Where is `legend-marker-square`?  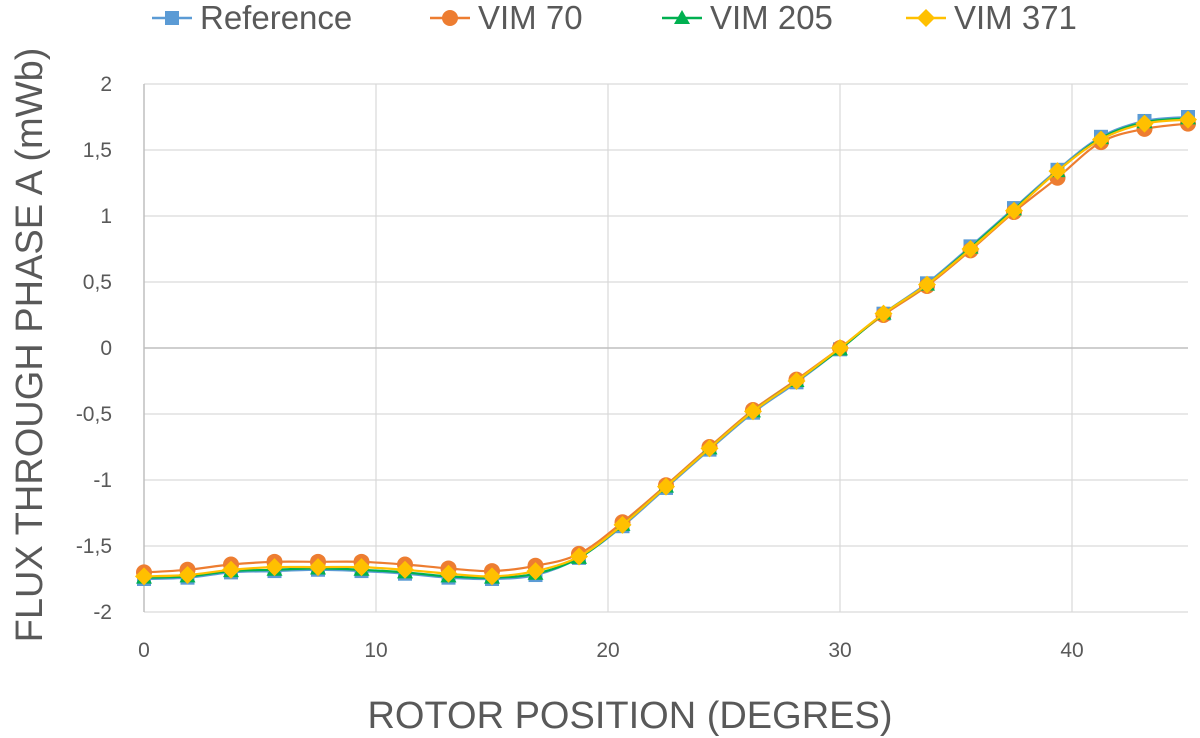 legend-marker-square is located at coordinates (172, 18).